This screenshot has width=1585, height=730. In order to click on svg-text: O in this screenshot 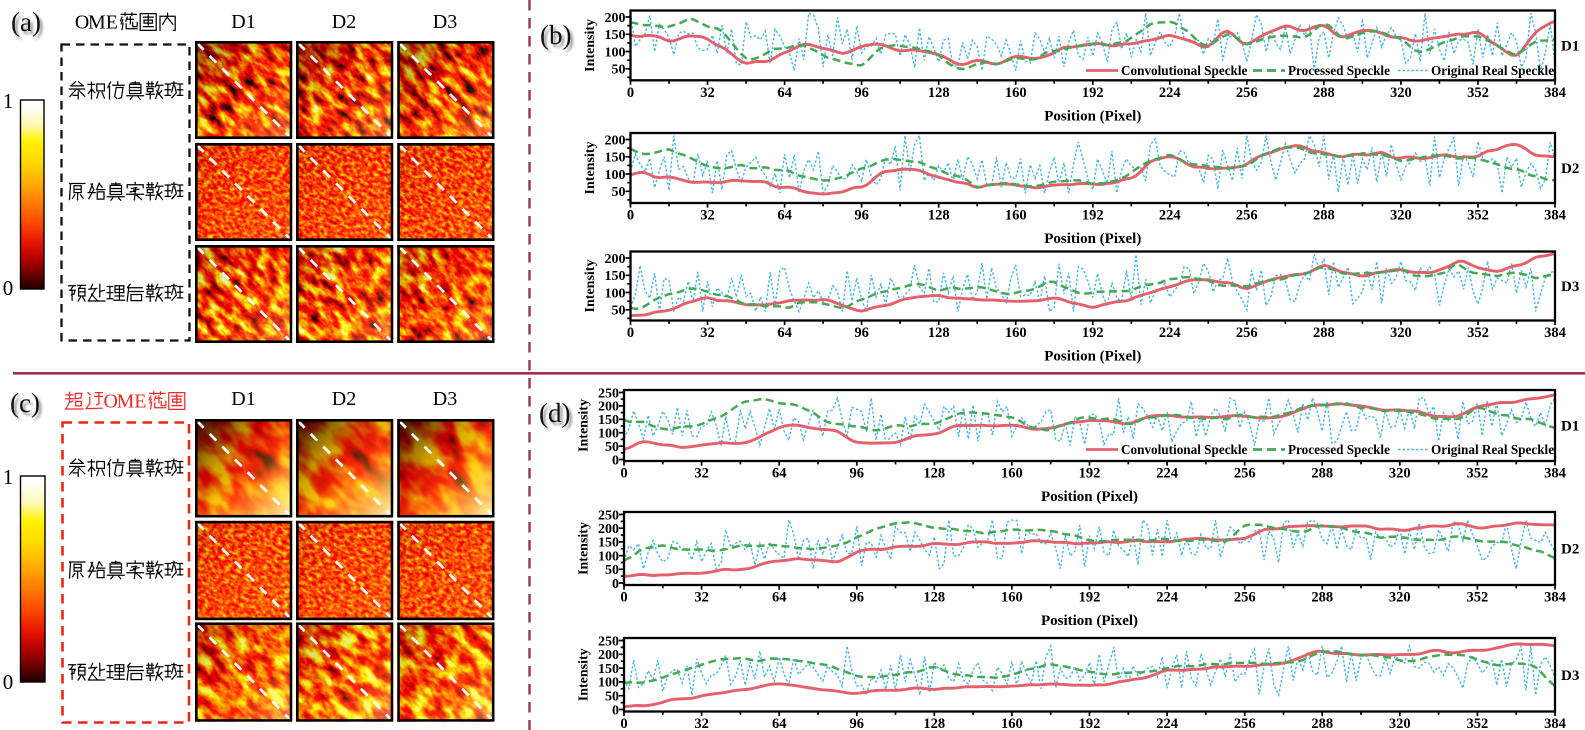, I will do `click(82, 23)`.